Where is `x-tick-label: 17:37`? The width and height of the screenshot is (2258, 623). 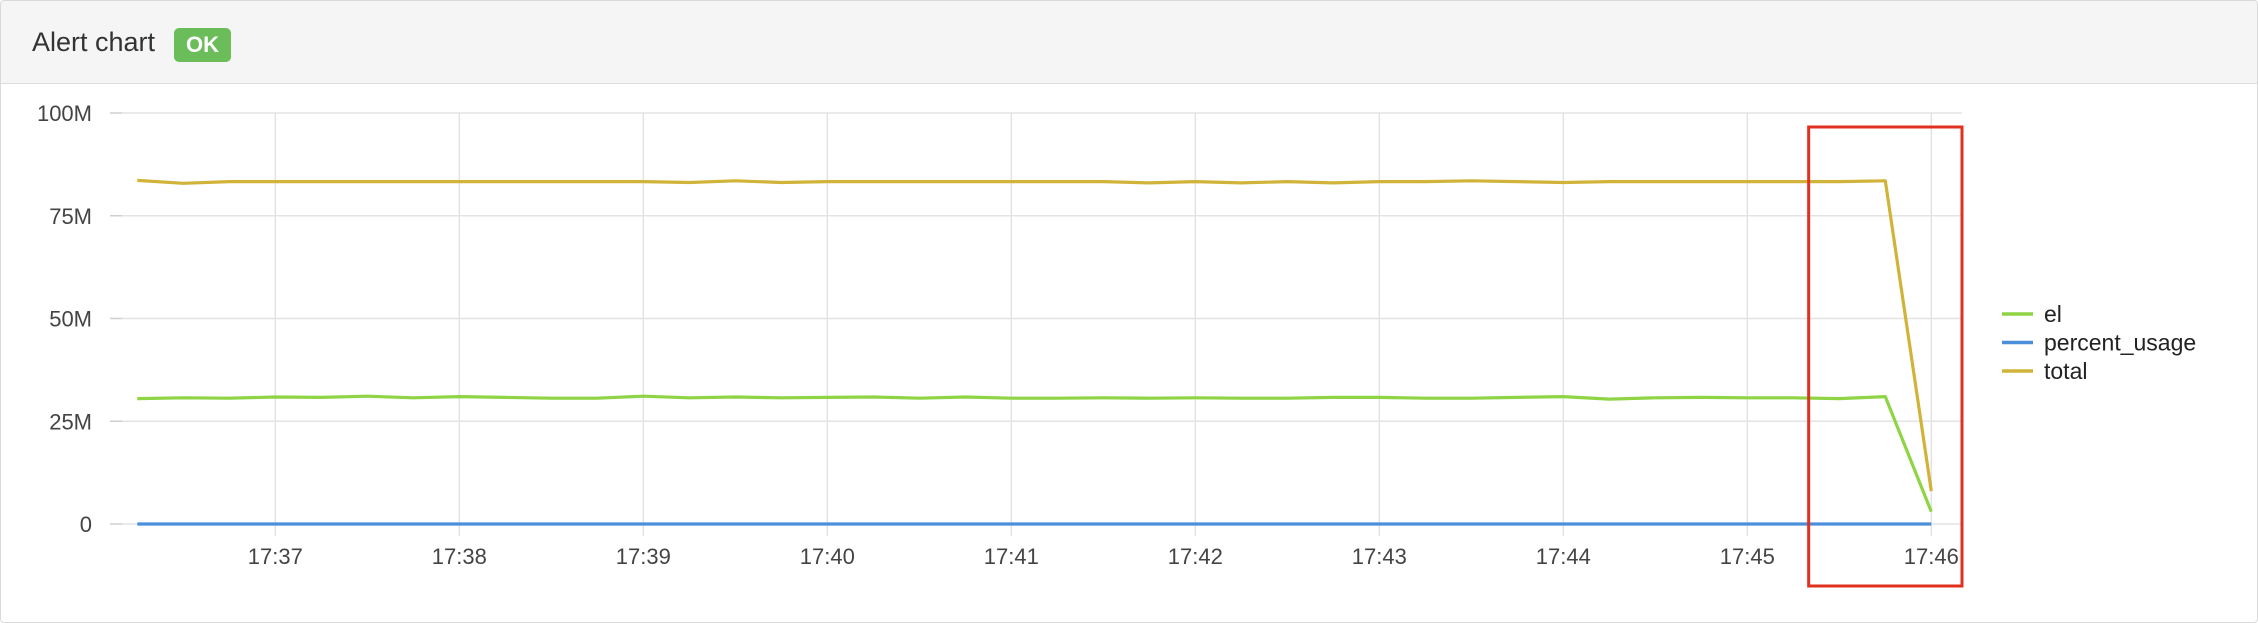 x-tick-label: 17:37 is located at coordinates (275, 556).